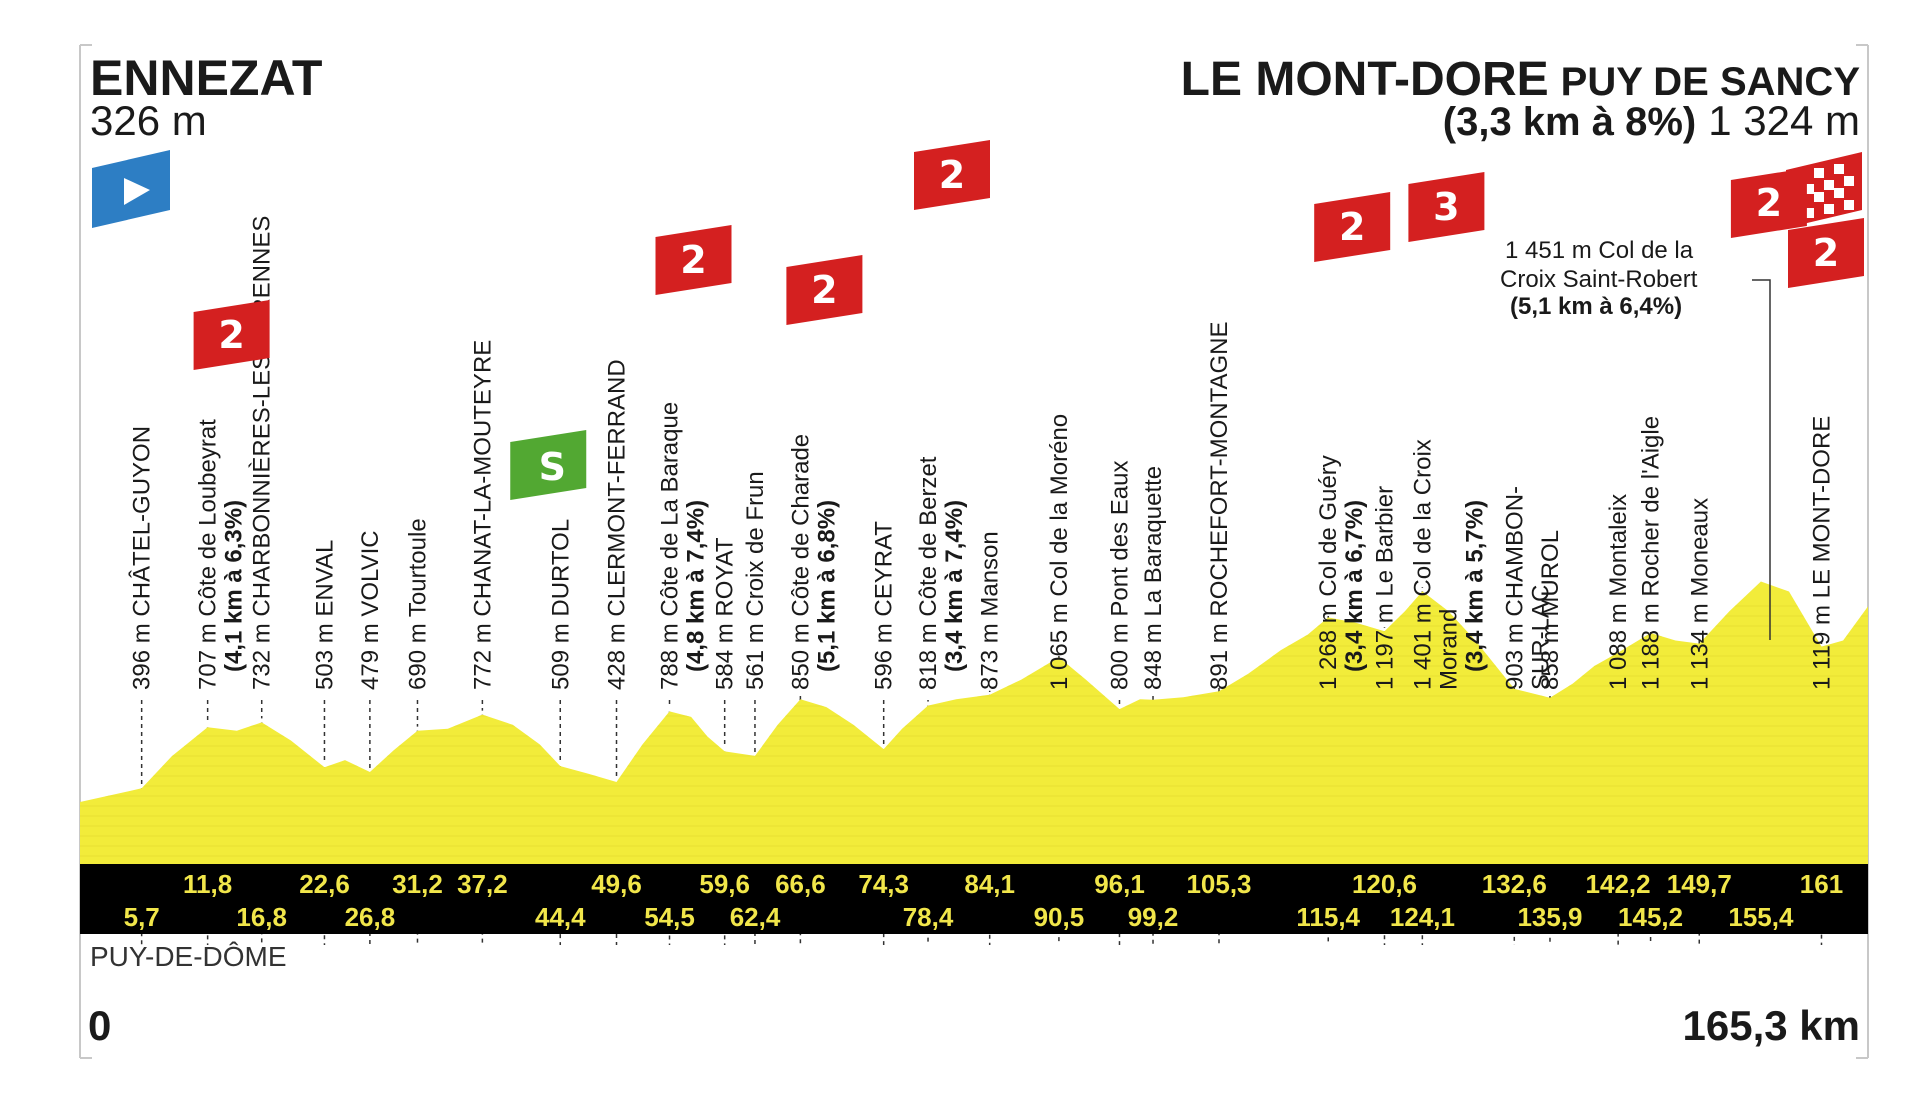 The width and height of the screenshot is (1912, 1104). Describe the element at coordinates (883, 884) in the screenshot. I see `km-mark-top: 74,3` at that location.